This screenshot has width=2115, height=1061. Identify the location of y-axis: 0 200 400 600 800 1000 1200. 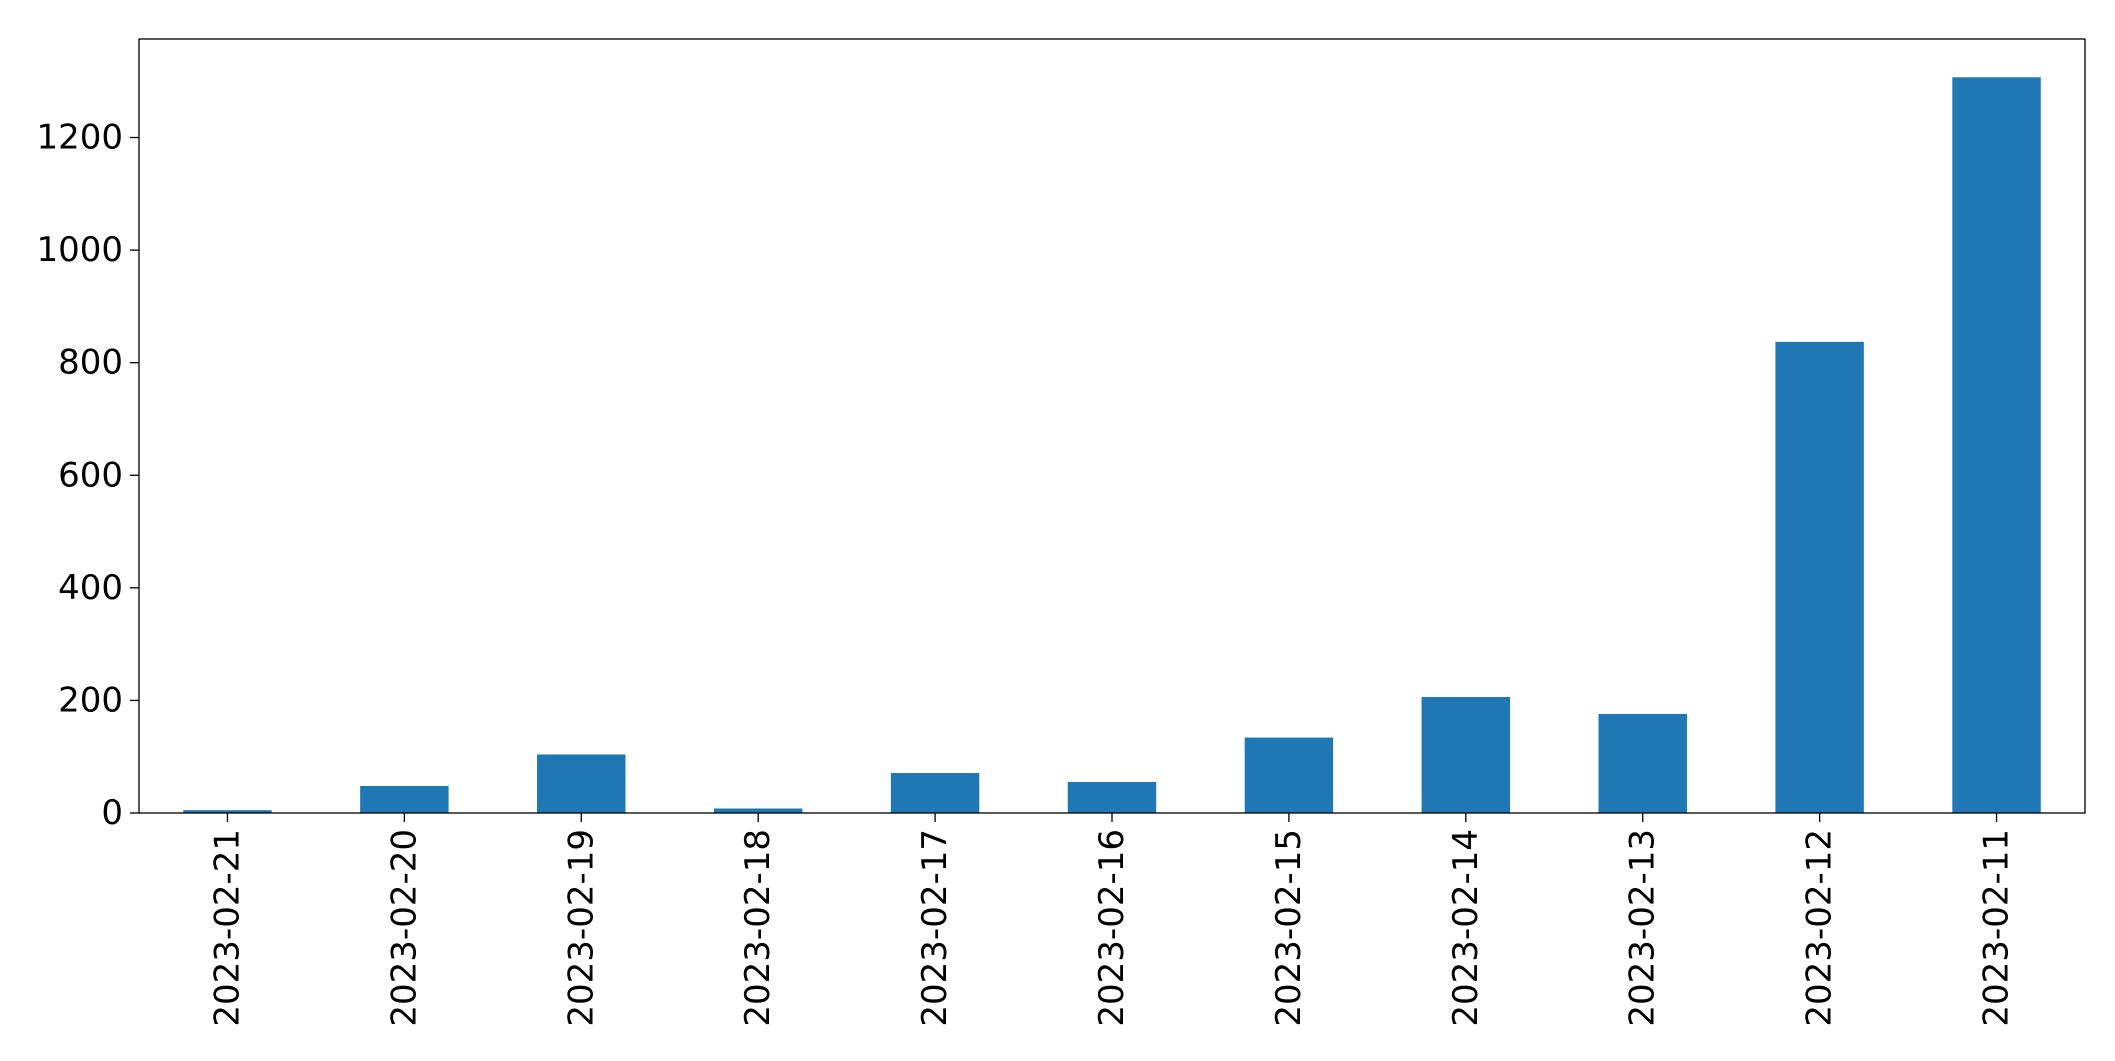
(87, 475).